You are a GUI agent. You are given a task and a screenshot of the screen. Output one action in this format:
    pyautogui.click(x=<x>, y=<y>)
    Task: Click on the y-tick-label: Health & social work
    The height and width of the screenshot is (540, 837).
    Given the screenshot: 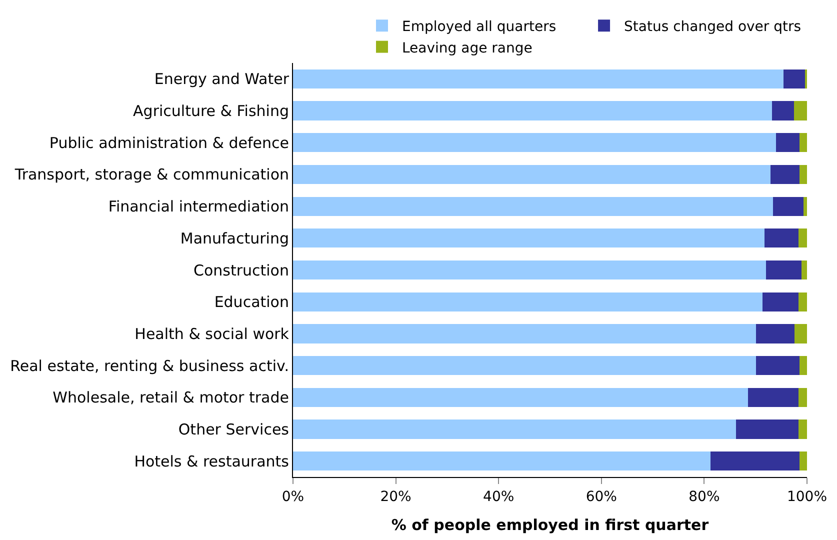 What is the action you would take?
    pyautogui.click(x=212, y=333)
    